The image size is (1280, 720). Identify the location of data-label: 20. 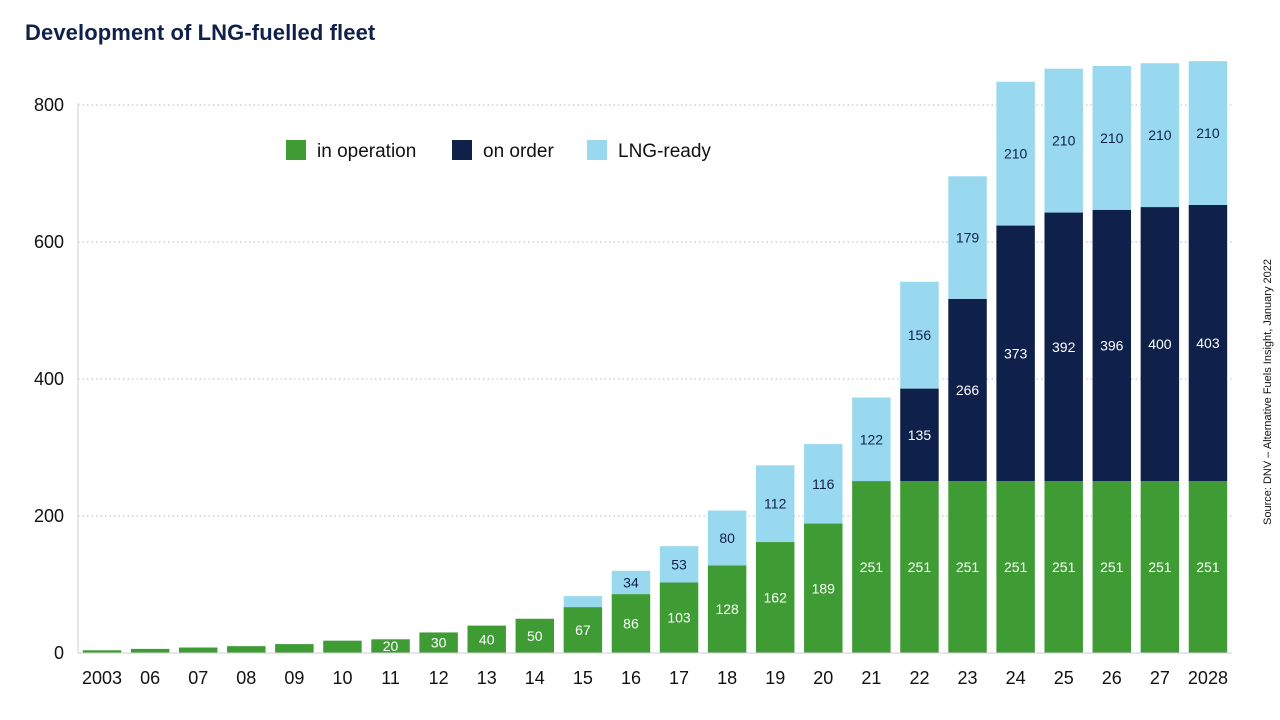
(391, 646).